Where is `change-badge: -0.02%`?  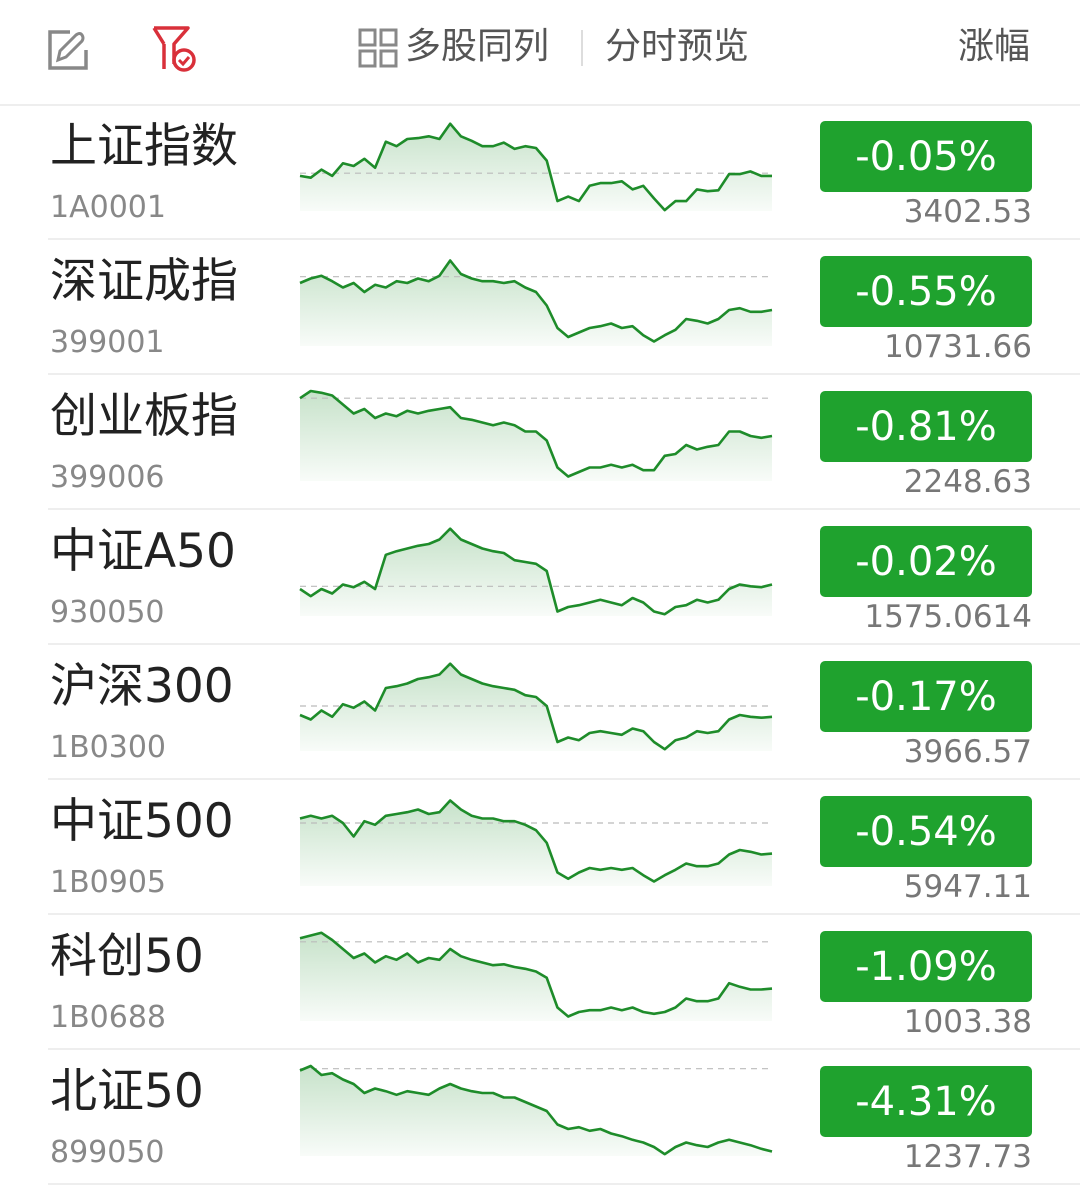
change-badge: -0.02% is located at coordinates (926, 561).